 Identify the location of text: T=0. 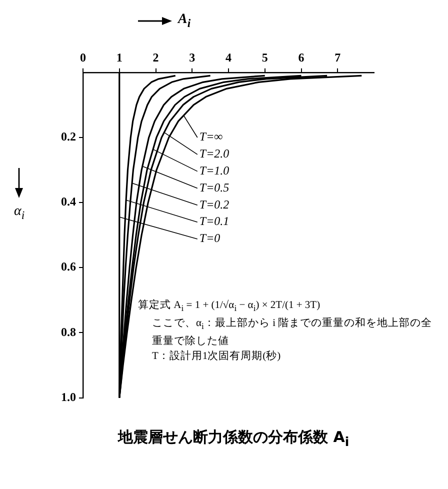
(209, 238).